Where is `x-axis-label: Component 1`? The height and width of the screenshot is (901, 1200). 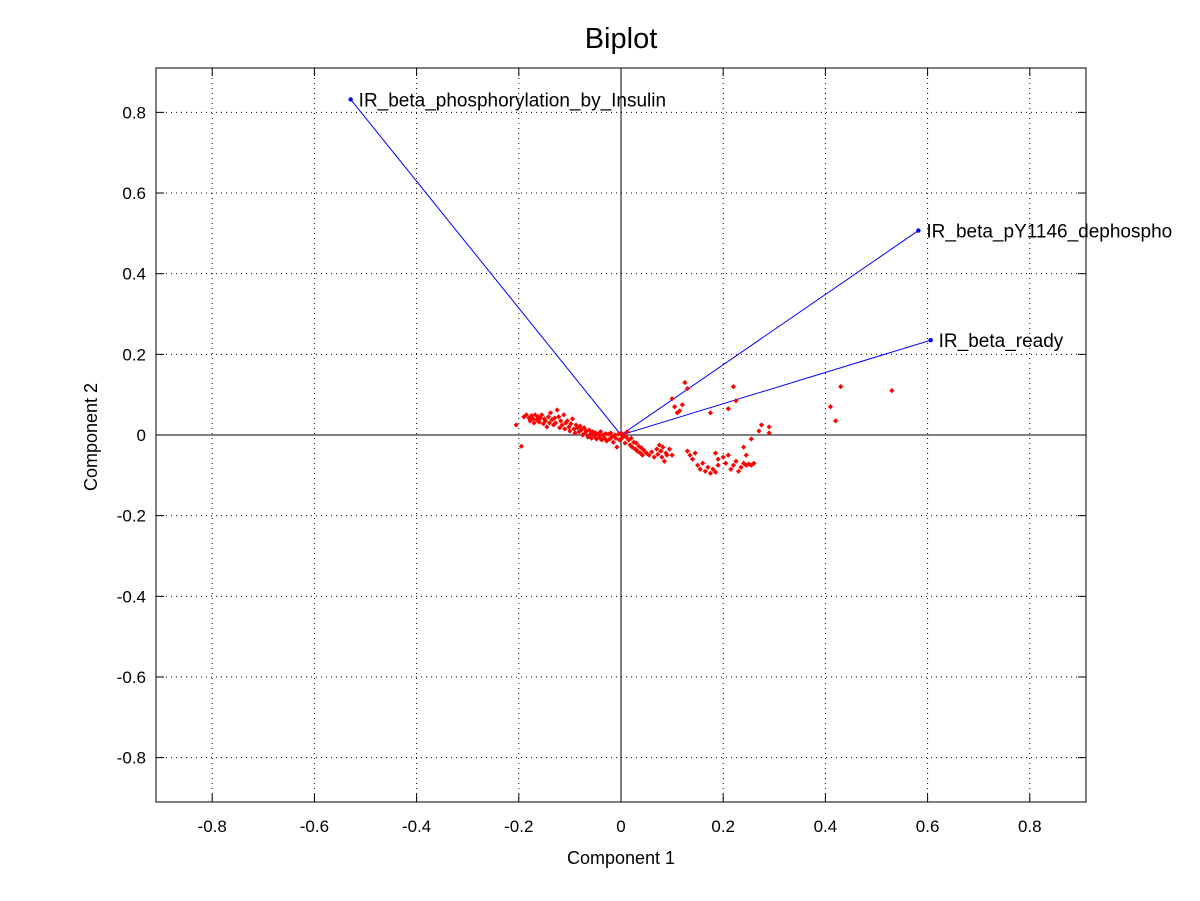 x-axis-label: Component 1 is located at coordinates (621, 858).